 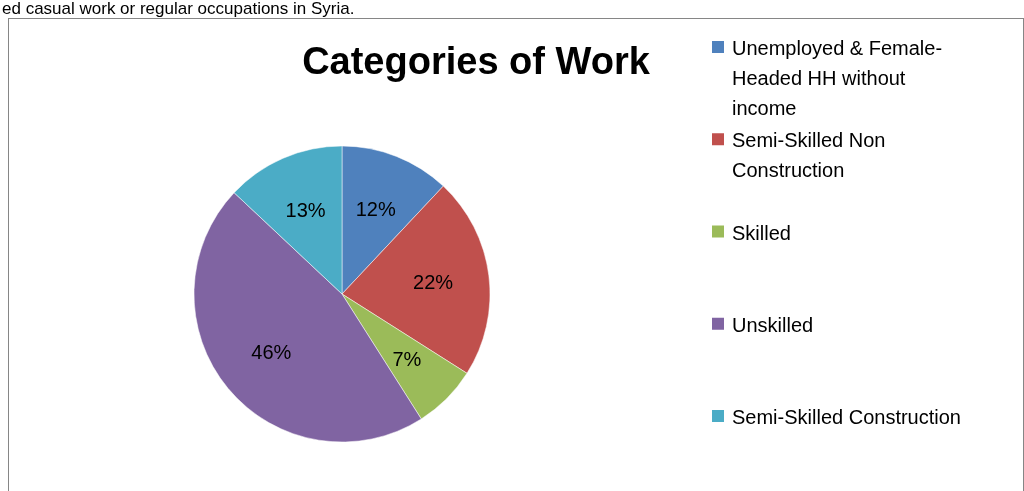 What do you see at coordinates (178, 9) in the screenshot?
I see `text: ed casual work or regular occupations in Syria.` at bounding box center [178, 9].